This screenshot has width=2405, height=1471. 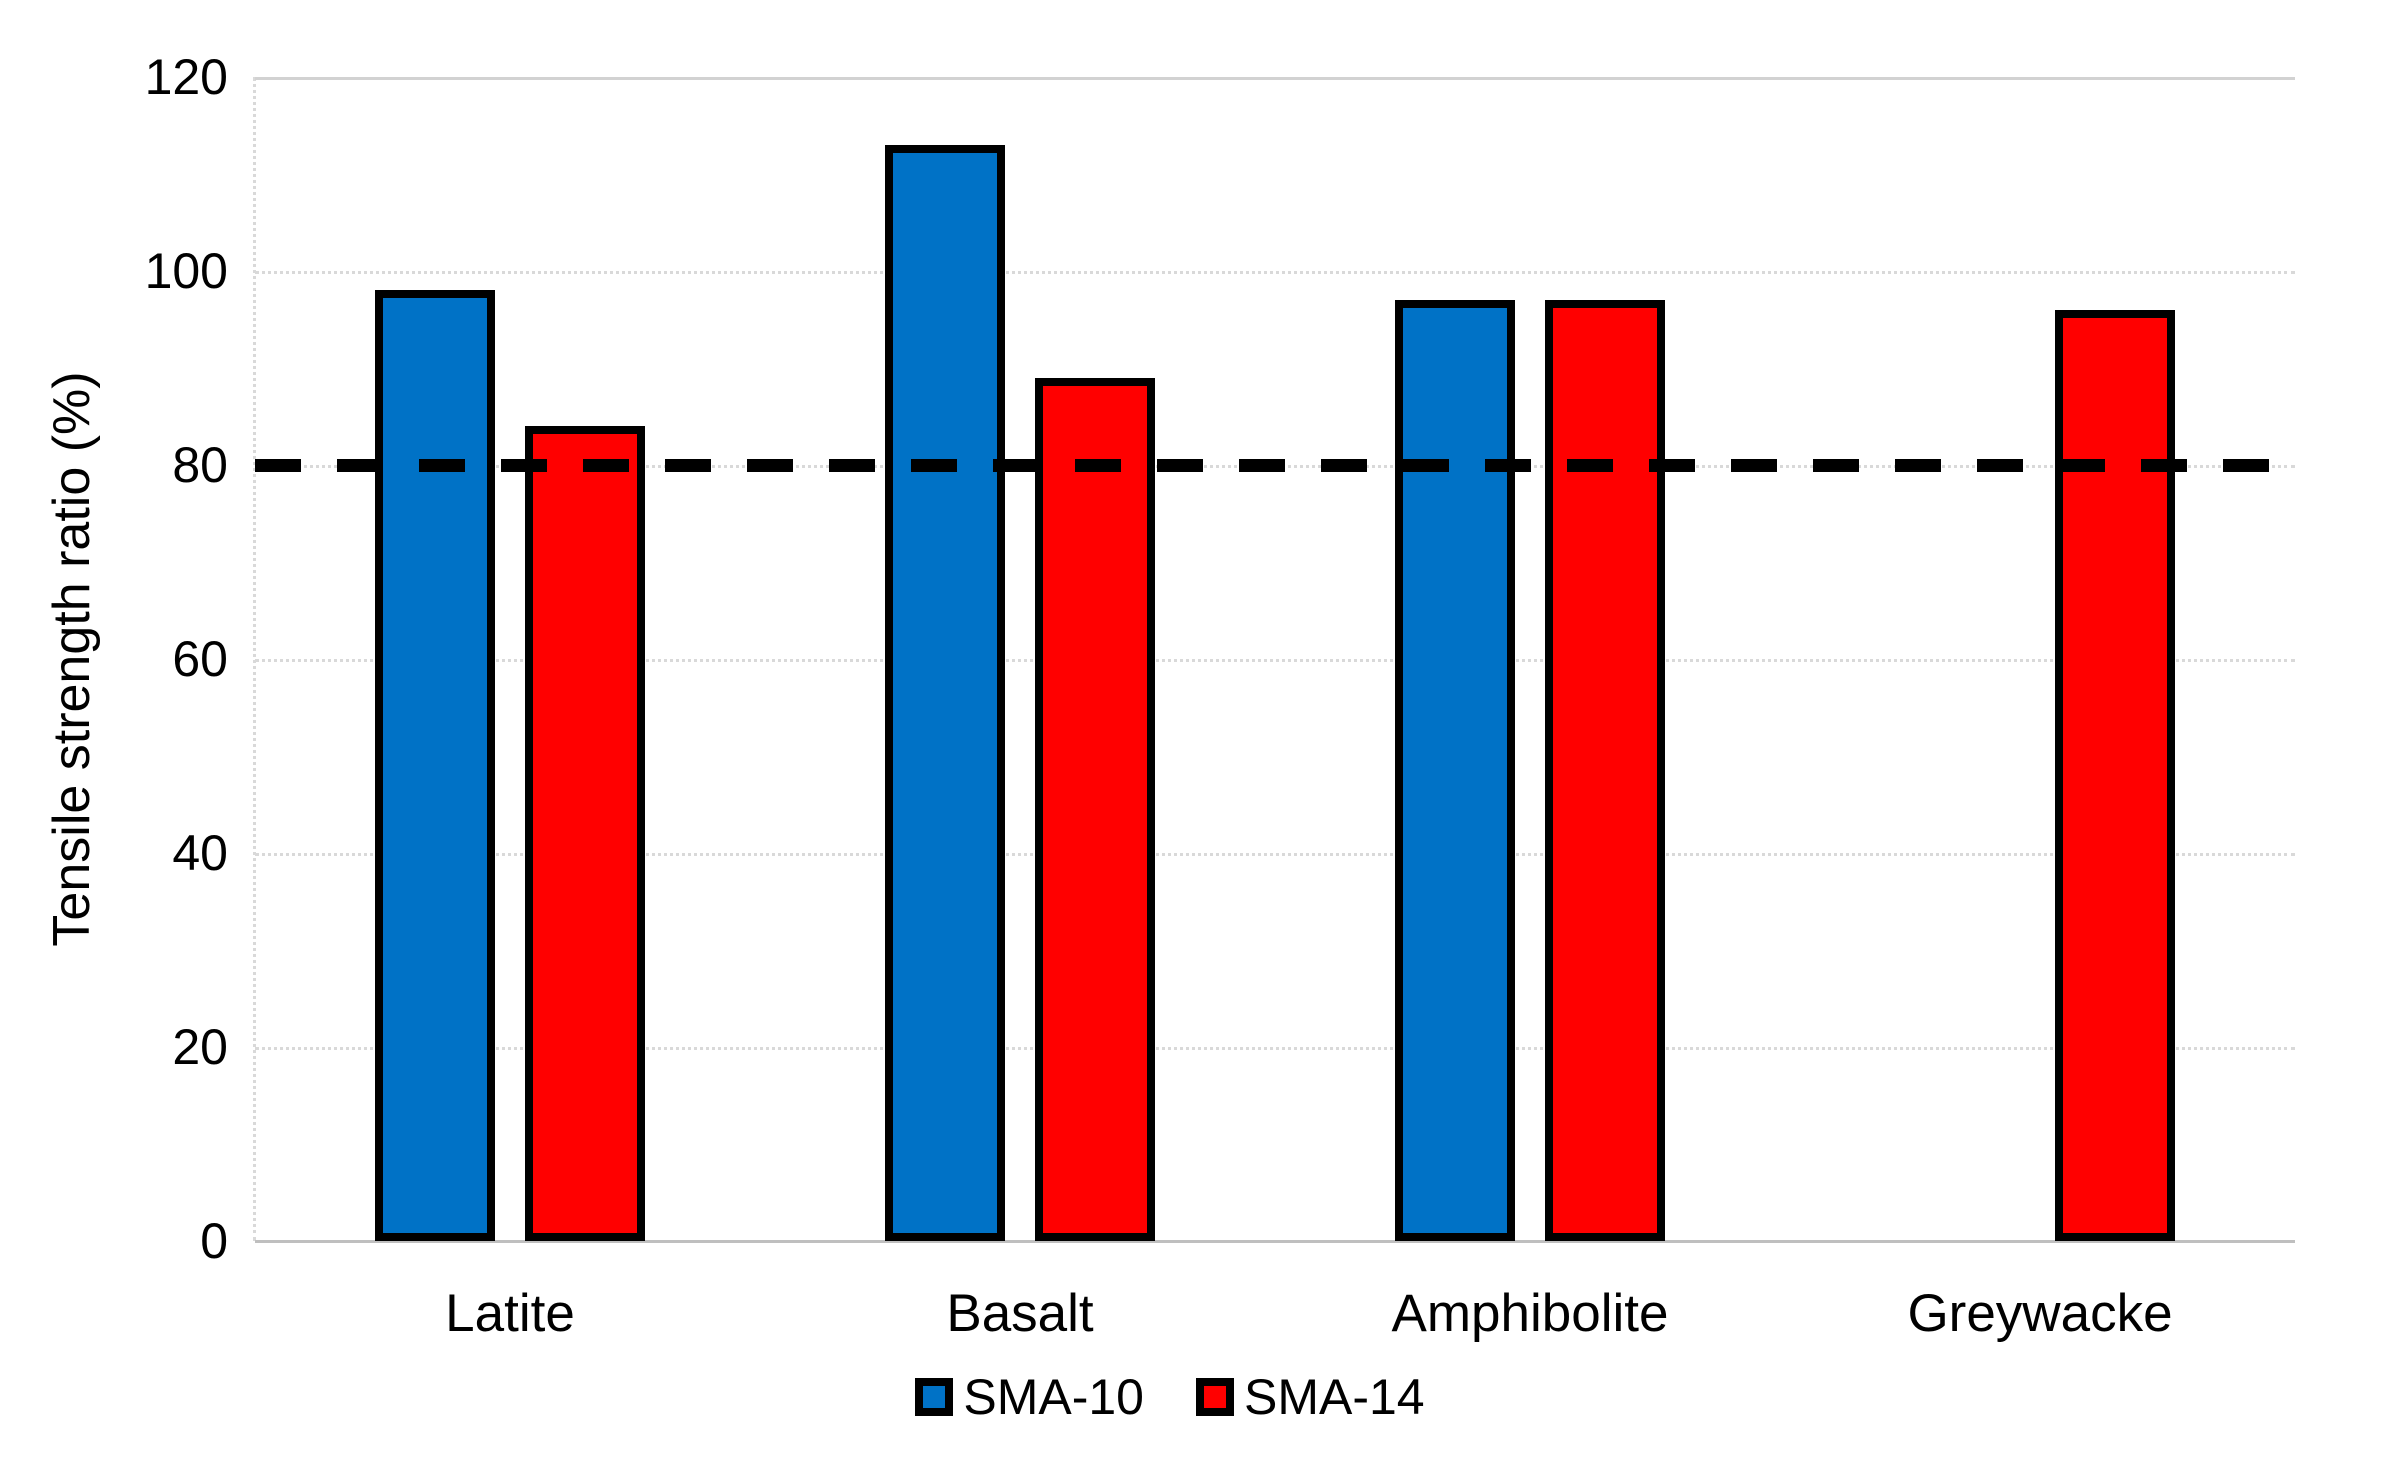 What do you see at coordinates (1275, 1241) in the screenshot?
I see `x-axis-line` at bounding box center [1275, 1241].